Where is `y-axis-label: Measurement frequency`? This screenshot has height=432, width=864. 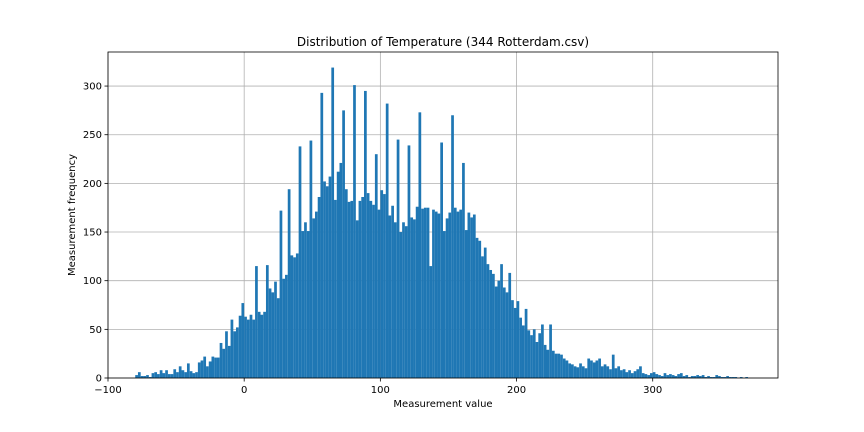 y-axis-label: Measurement frequency is located at coordinates (72, 215).